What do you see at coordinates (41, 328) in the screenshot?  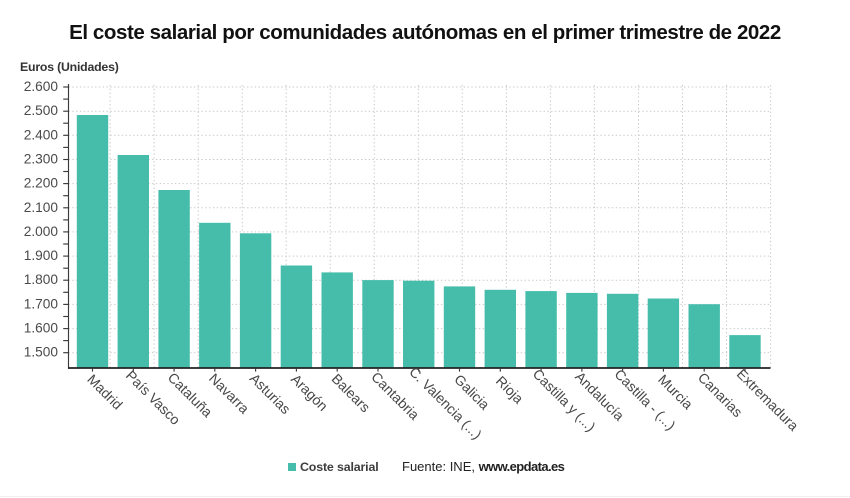 I see `svg-text: 1.600` at bounding box center [41, 328].